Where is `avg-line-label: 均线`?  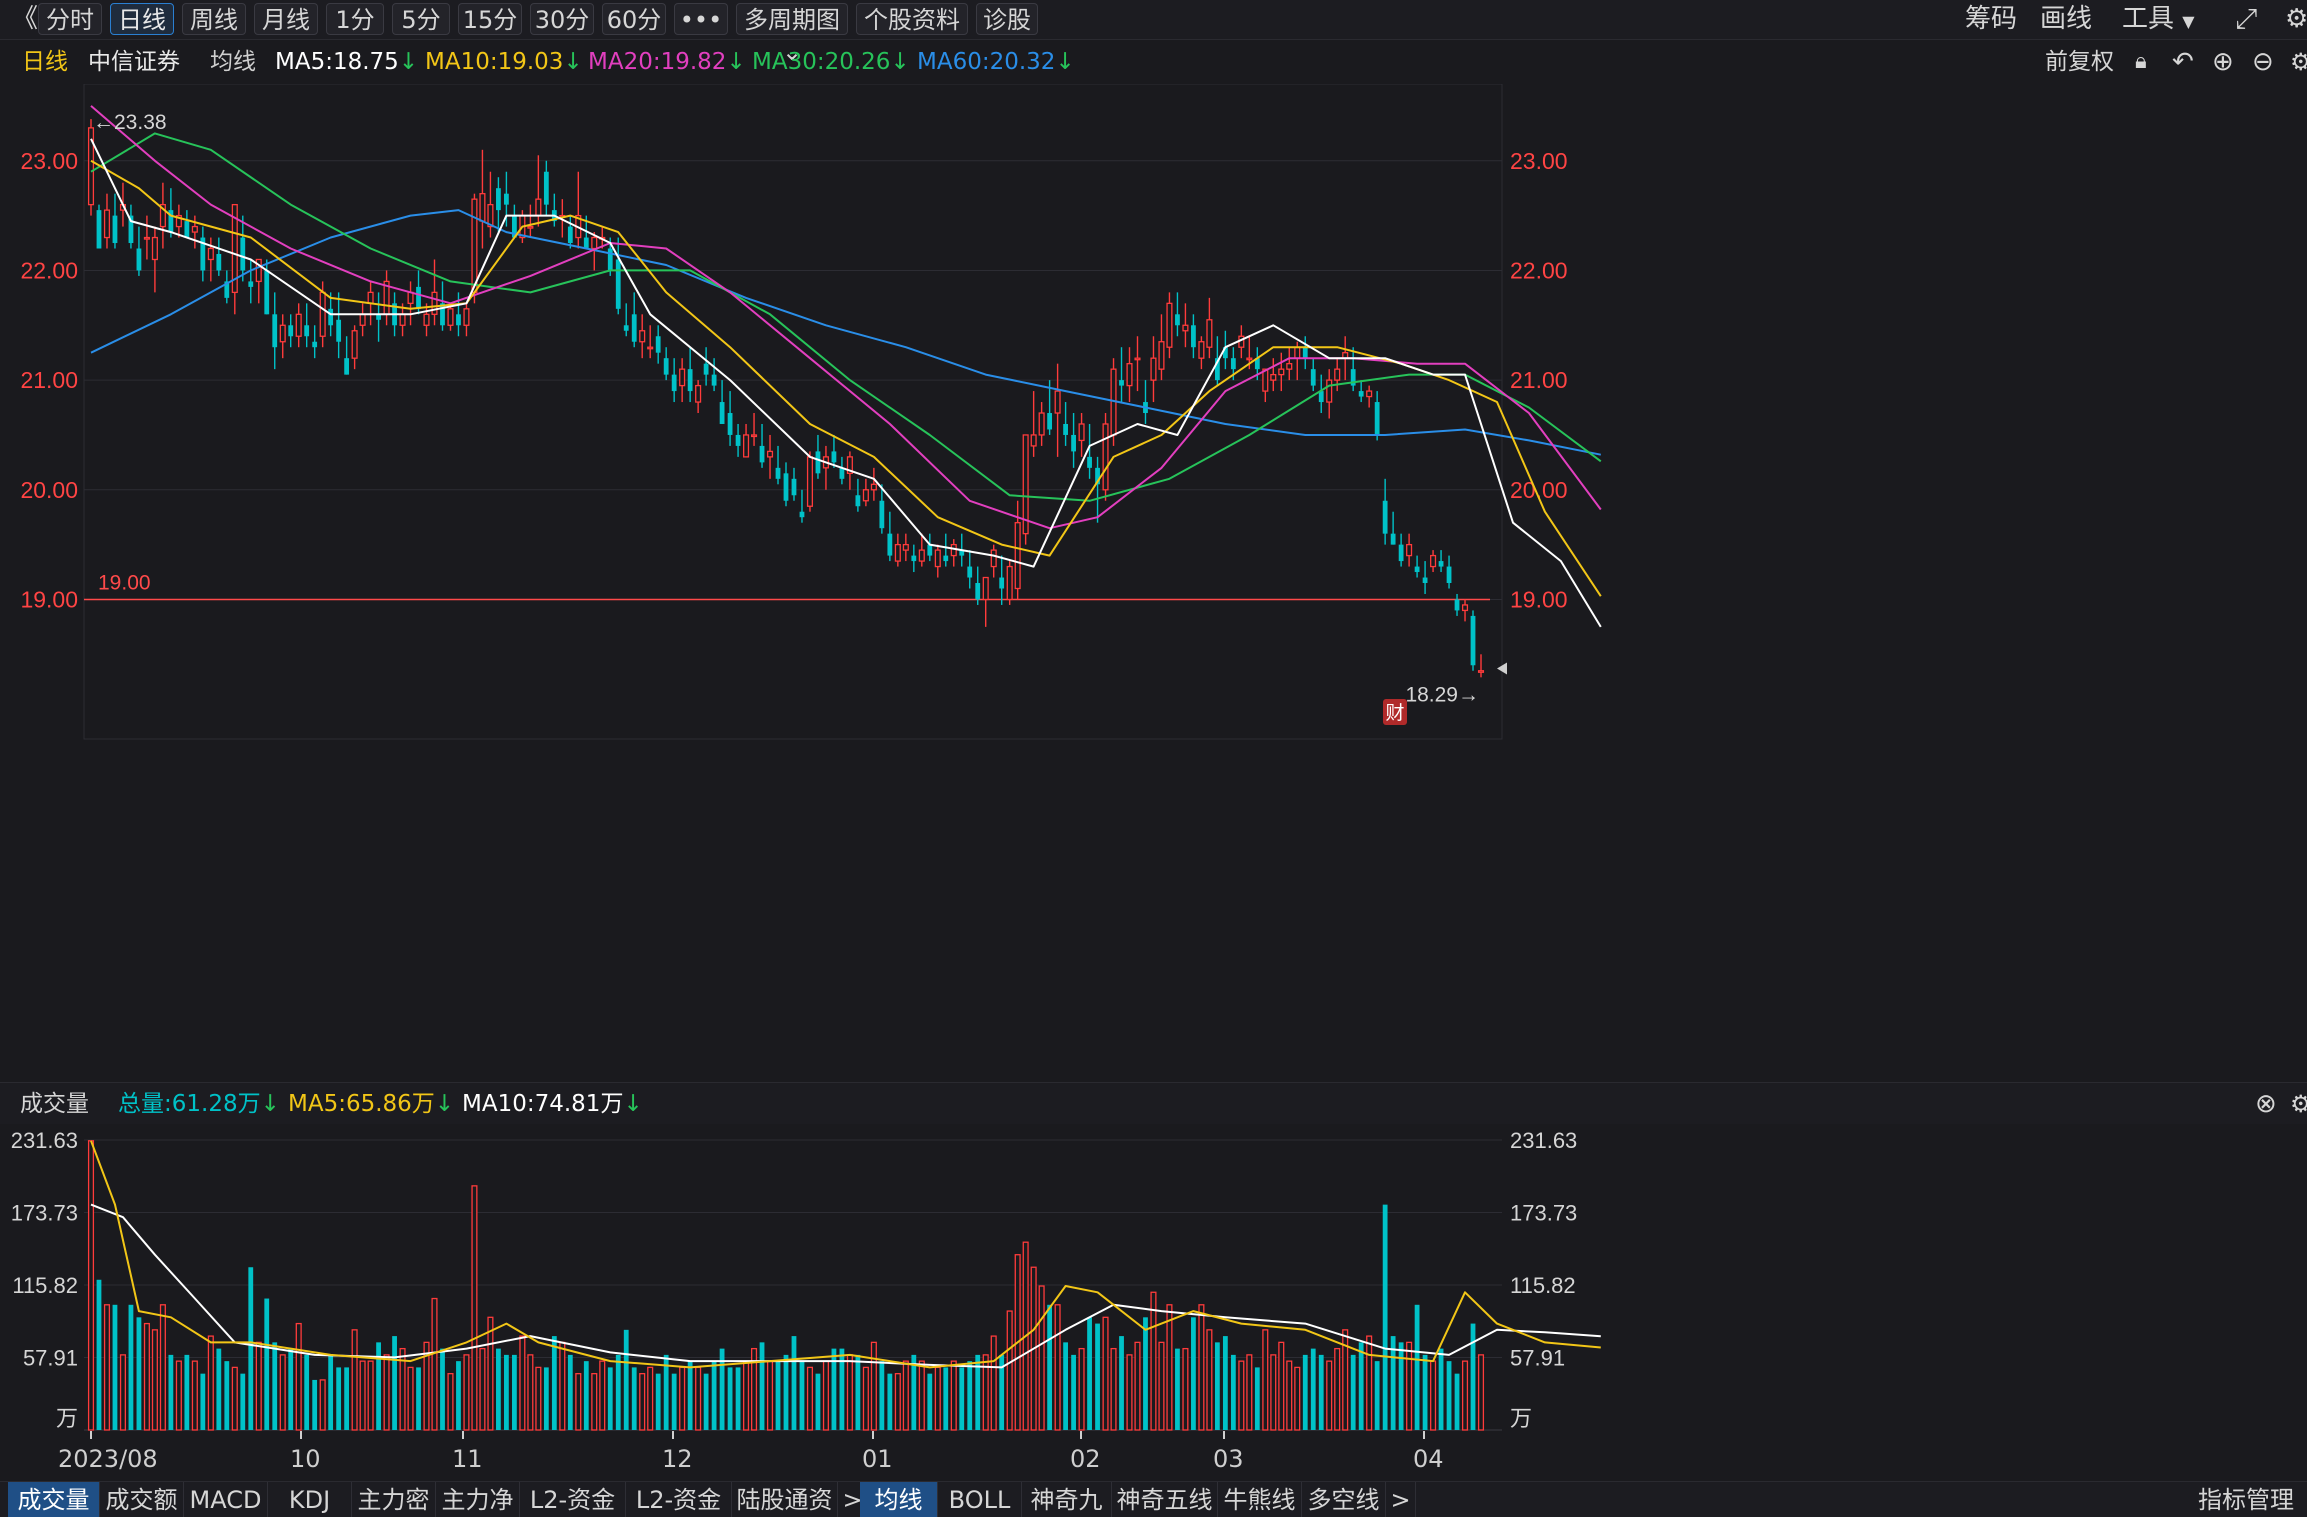
avg-line-label: 均线 is located at coordinates (233, 62).